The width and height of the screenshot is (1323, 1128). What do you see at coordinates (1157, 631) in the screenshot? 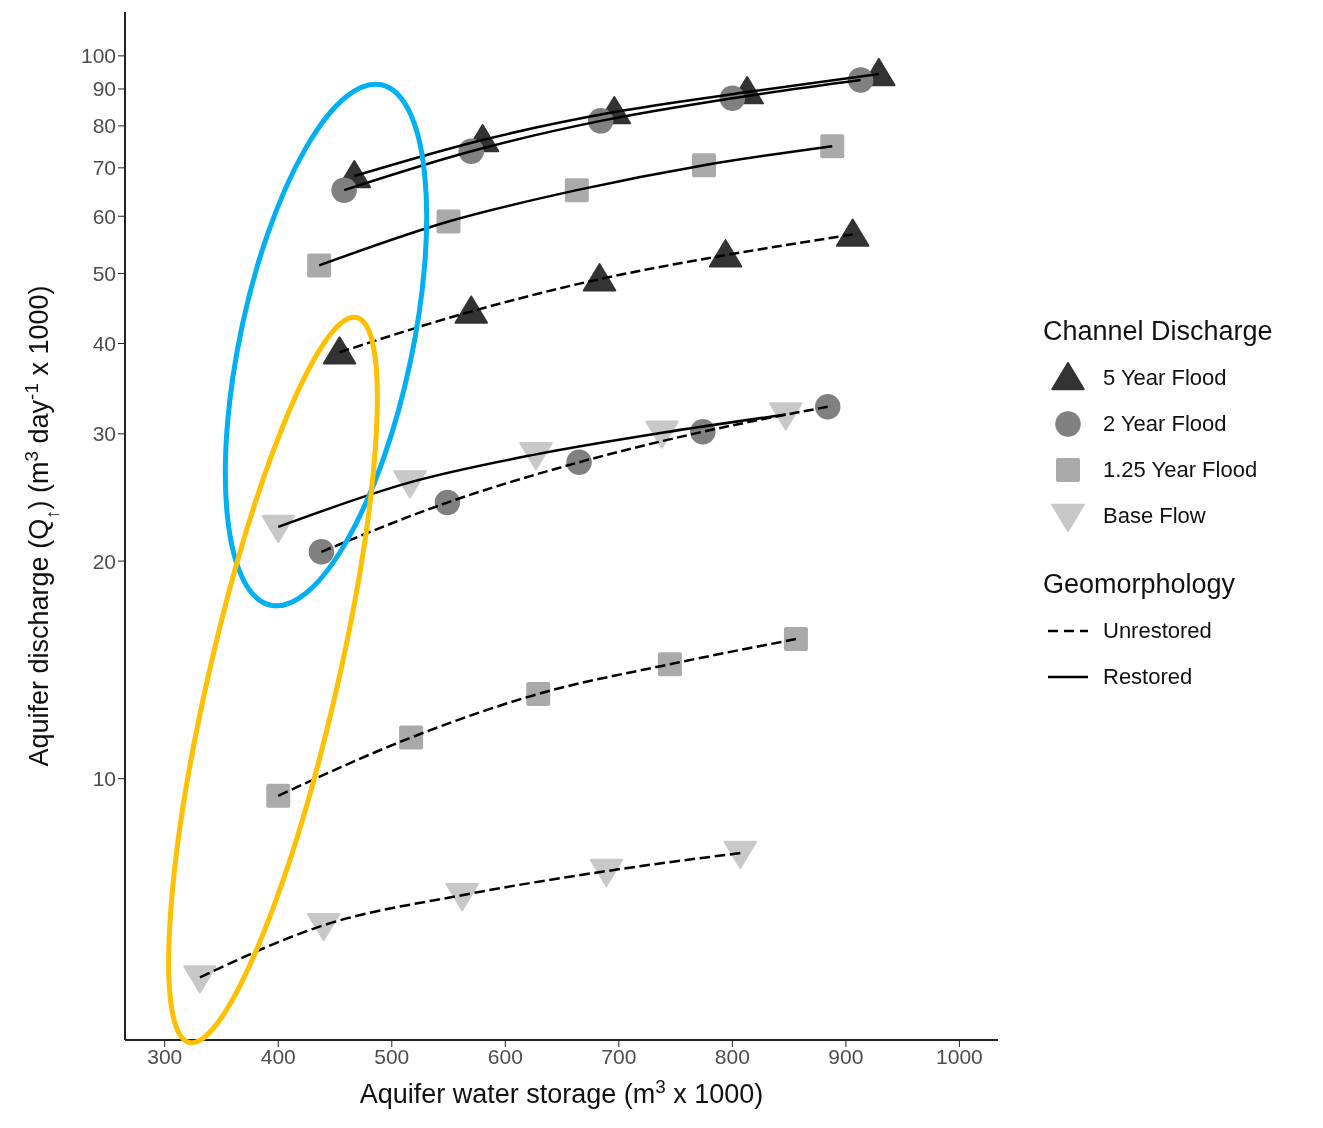
I see `legend-label: Unrestored` at bounding box center [1157, 631].